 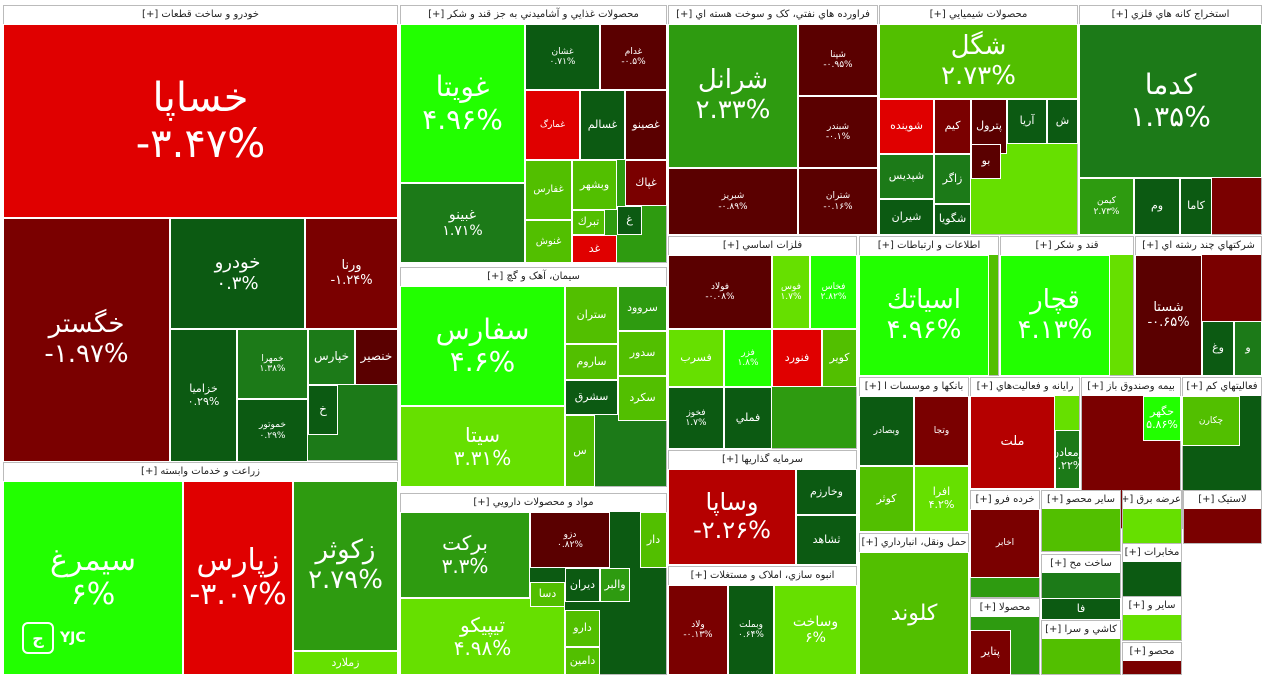 I want to click on stock-tile: سيمرغ ۶%, so click(x=93, y=578).